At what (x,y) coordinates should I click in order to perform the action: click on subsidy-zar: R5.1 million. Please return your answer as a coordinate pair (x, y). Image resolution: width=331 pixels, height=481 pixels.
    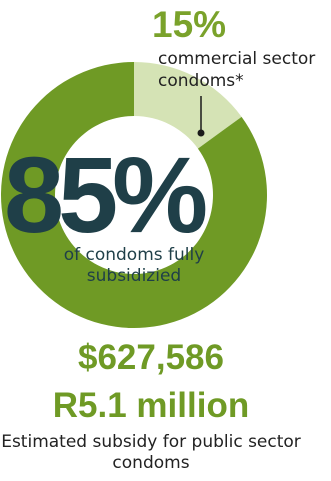
    Looking at the image, I should click on (151, 405).